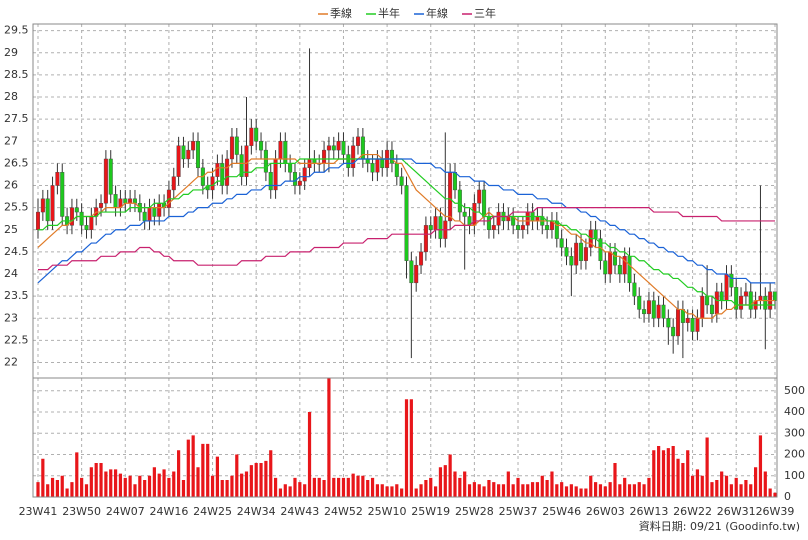 Image resolution: width=808 pixels, height=540 pixels. I want to click on x-tick-label: 25W19, so click(430, 511).